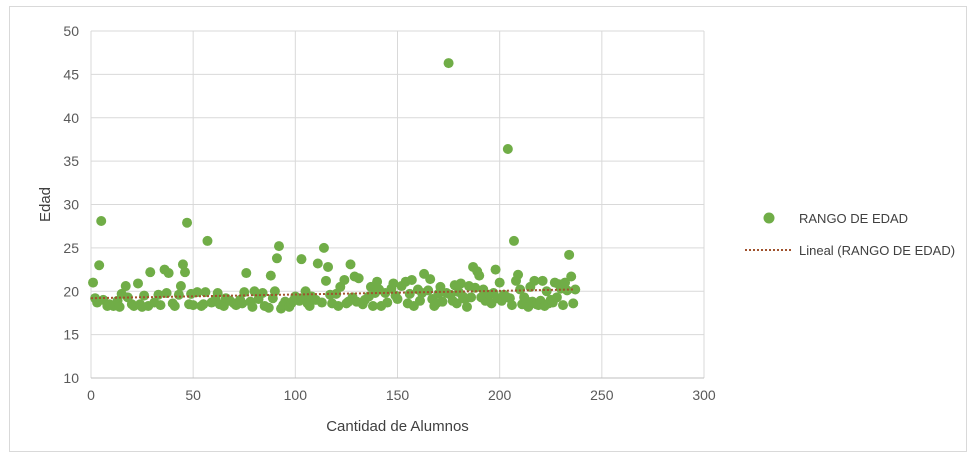 This screenshot has width=969, height=454. Describe the element at coordinates (91, 395) in the screenshot. I see `x-tick-label: 0` at that location.